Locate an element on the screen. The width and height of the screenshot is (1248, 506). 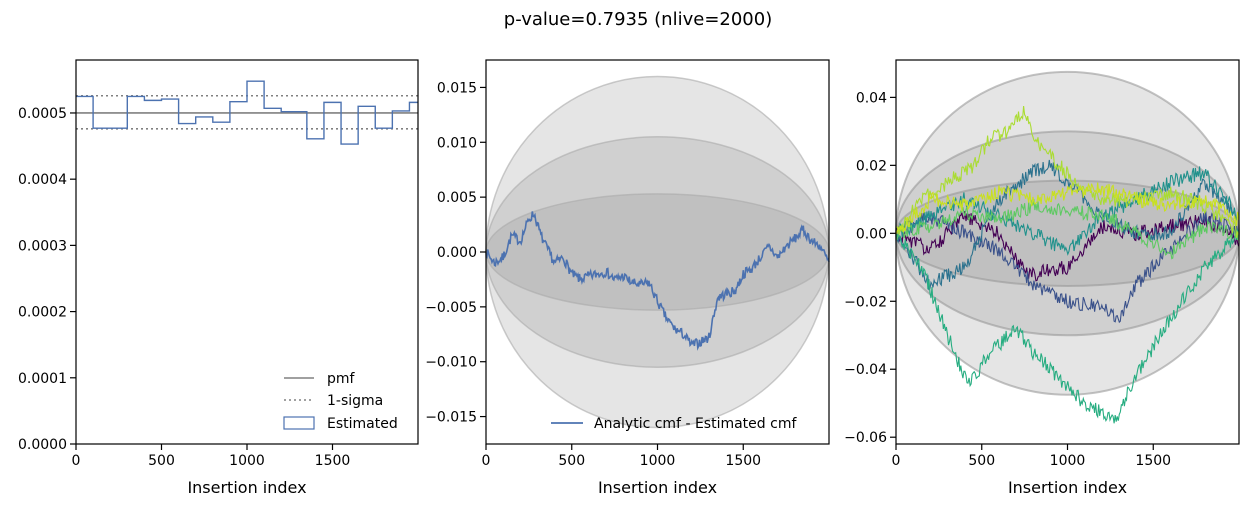
y-tick-label: 0.005 is located at coordinates (457, 198).